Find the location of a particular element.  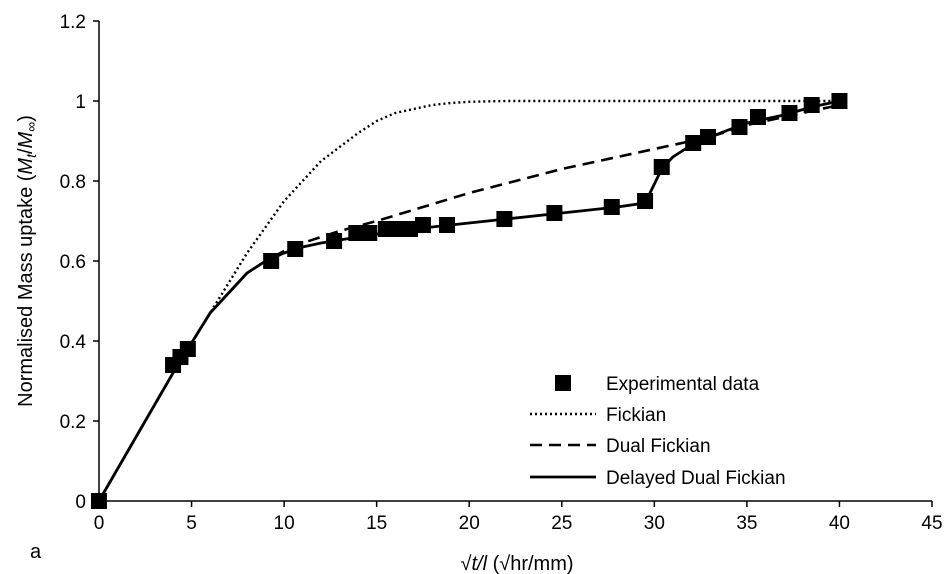

x-tick-label: 0 is located at coordinates (99, 523).